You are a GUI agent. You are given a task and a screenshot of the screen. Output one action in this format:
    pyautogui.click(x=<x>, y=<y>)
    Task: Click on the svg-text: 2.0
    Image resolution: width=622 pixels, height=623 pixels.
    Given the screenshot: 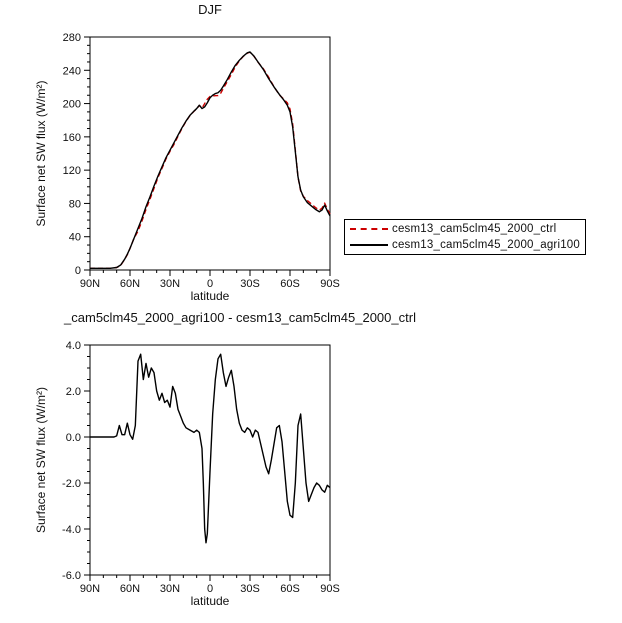 What is the action you would take?
    pyautogui.click(x=73, y=392)
    